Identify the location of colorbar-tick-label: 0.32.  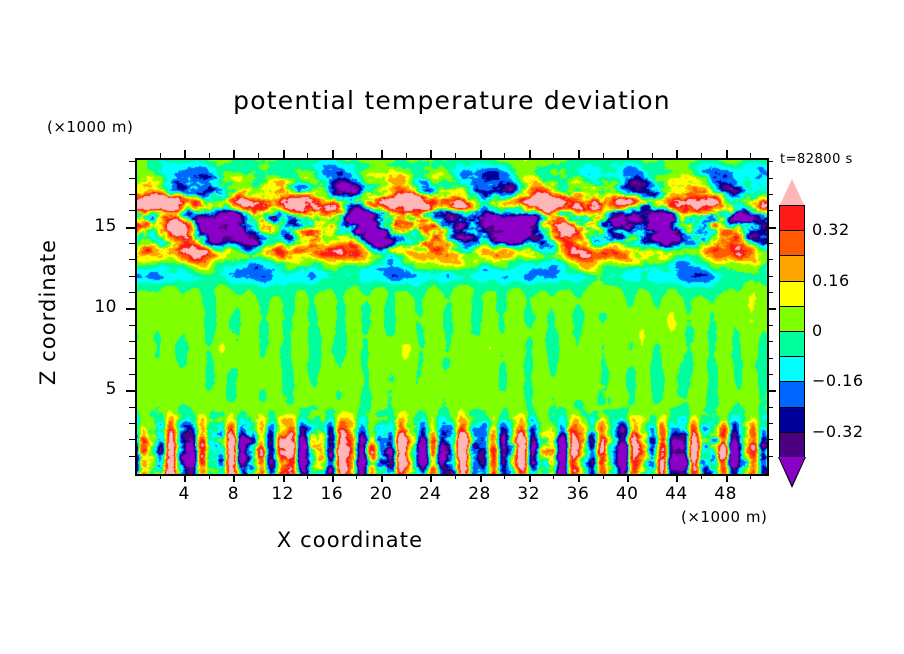
(831, 230).